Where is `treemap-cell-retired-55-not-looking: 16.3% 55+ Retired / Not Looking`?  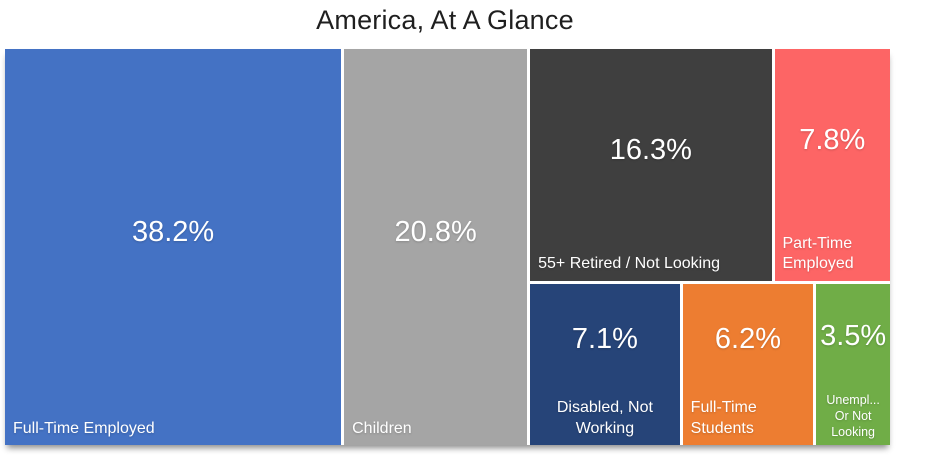 treemap-cell-retired-55-not-looking: 16.3% 55+ Retired / Not Looking is located at coordinates (651, 165).